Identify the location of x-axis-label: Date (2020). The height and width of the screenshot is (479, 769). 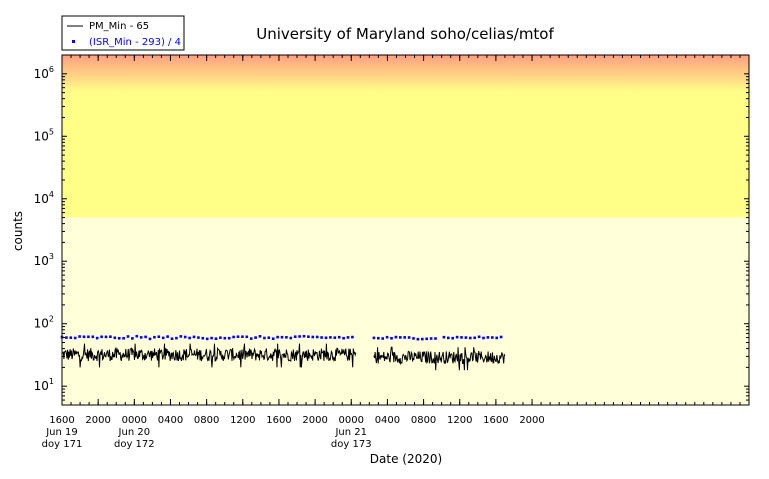
(406, 459).